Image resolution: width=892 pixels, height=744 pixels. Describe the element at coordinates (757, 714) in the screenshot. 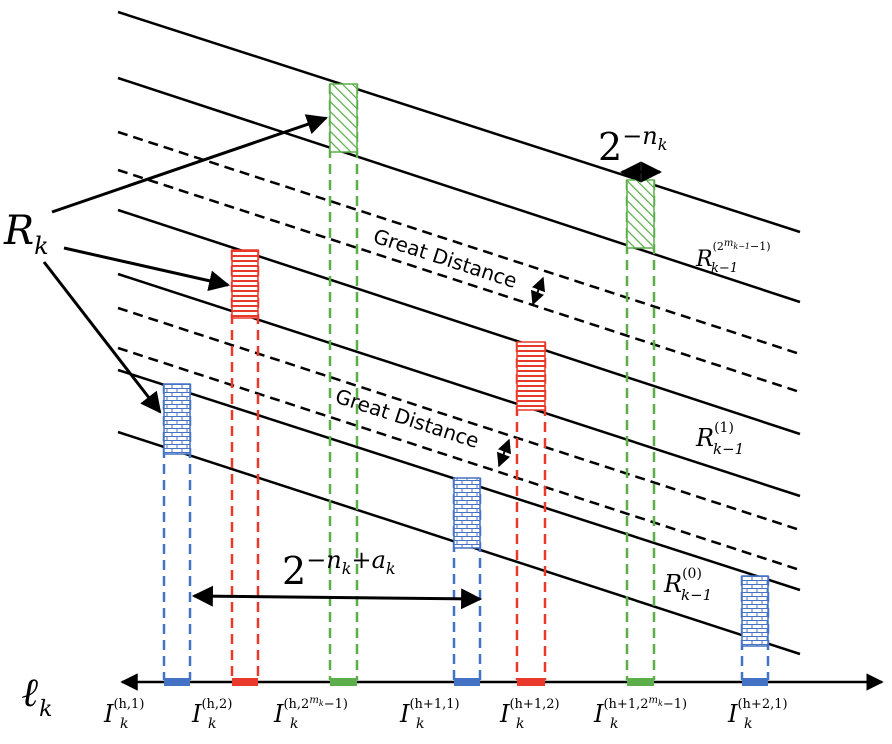

I see `interval-label: I(h+2,1) k` at that location.